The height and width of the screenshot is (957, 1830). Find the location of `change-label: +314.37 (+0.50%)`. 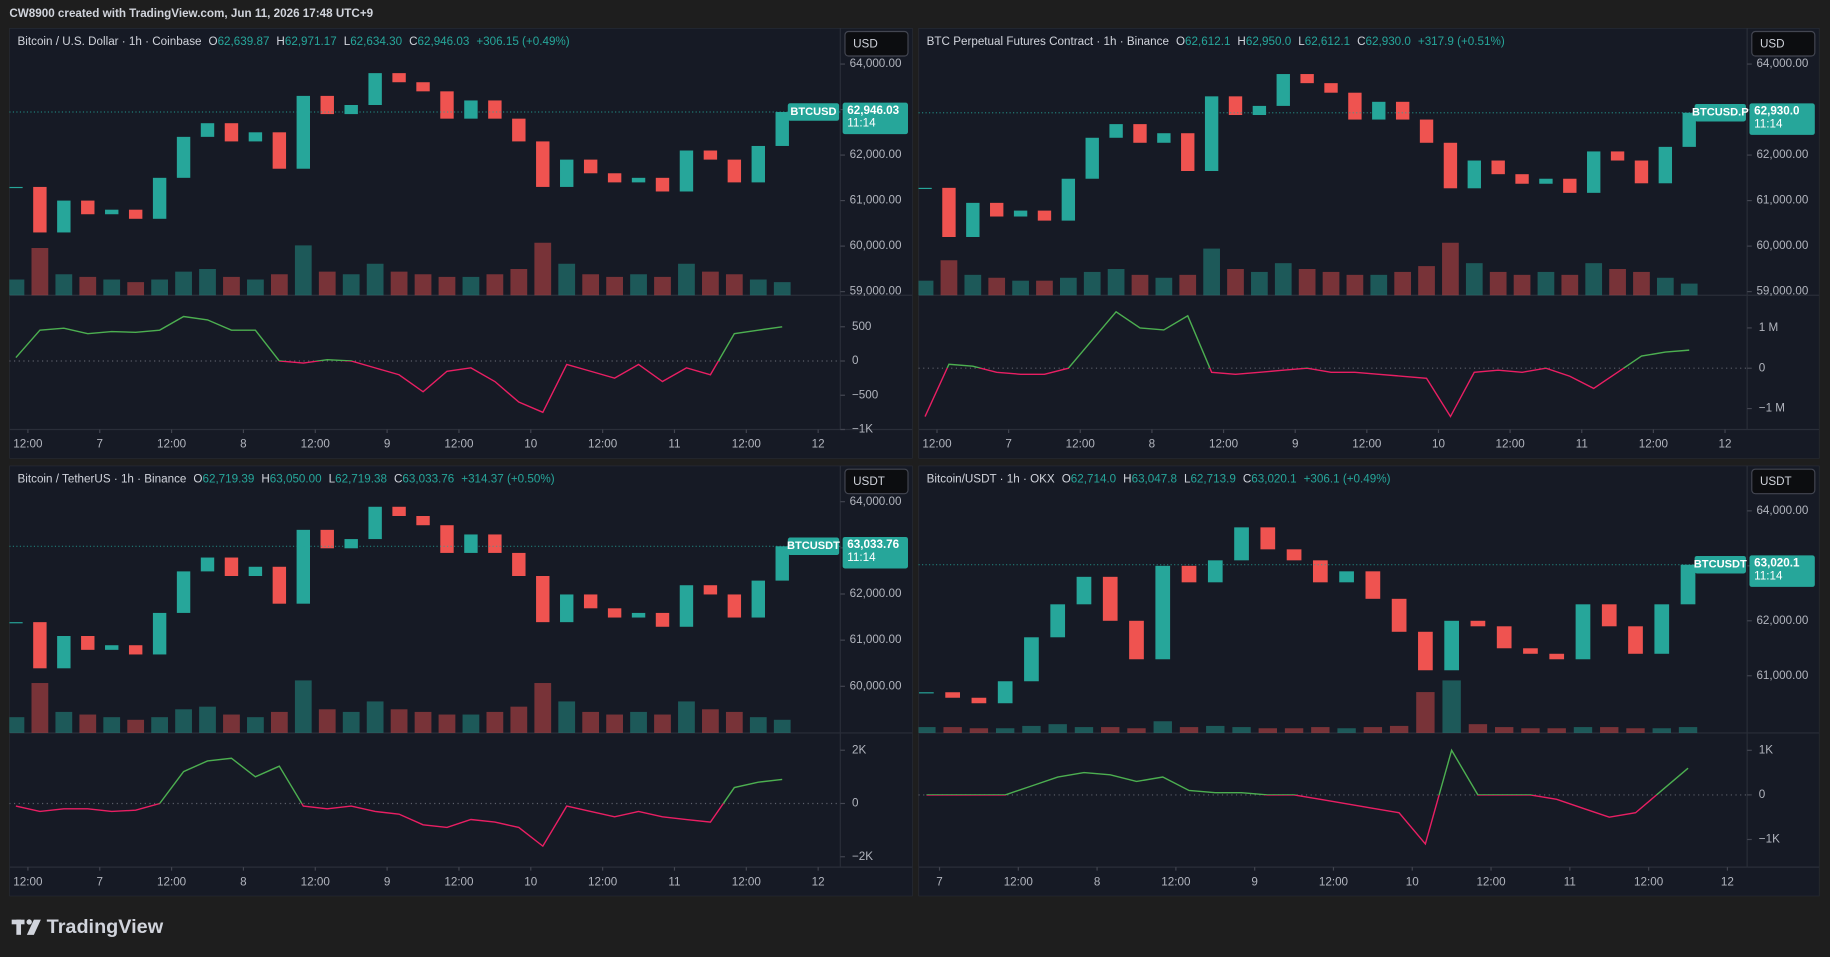

change-label: +314.37 (+0.50%) is located at coordinates (507, 479).